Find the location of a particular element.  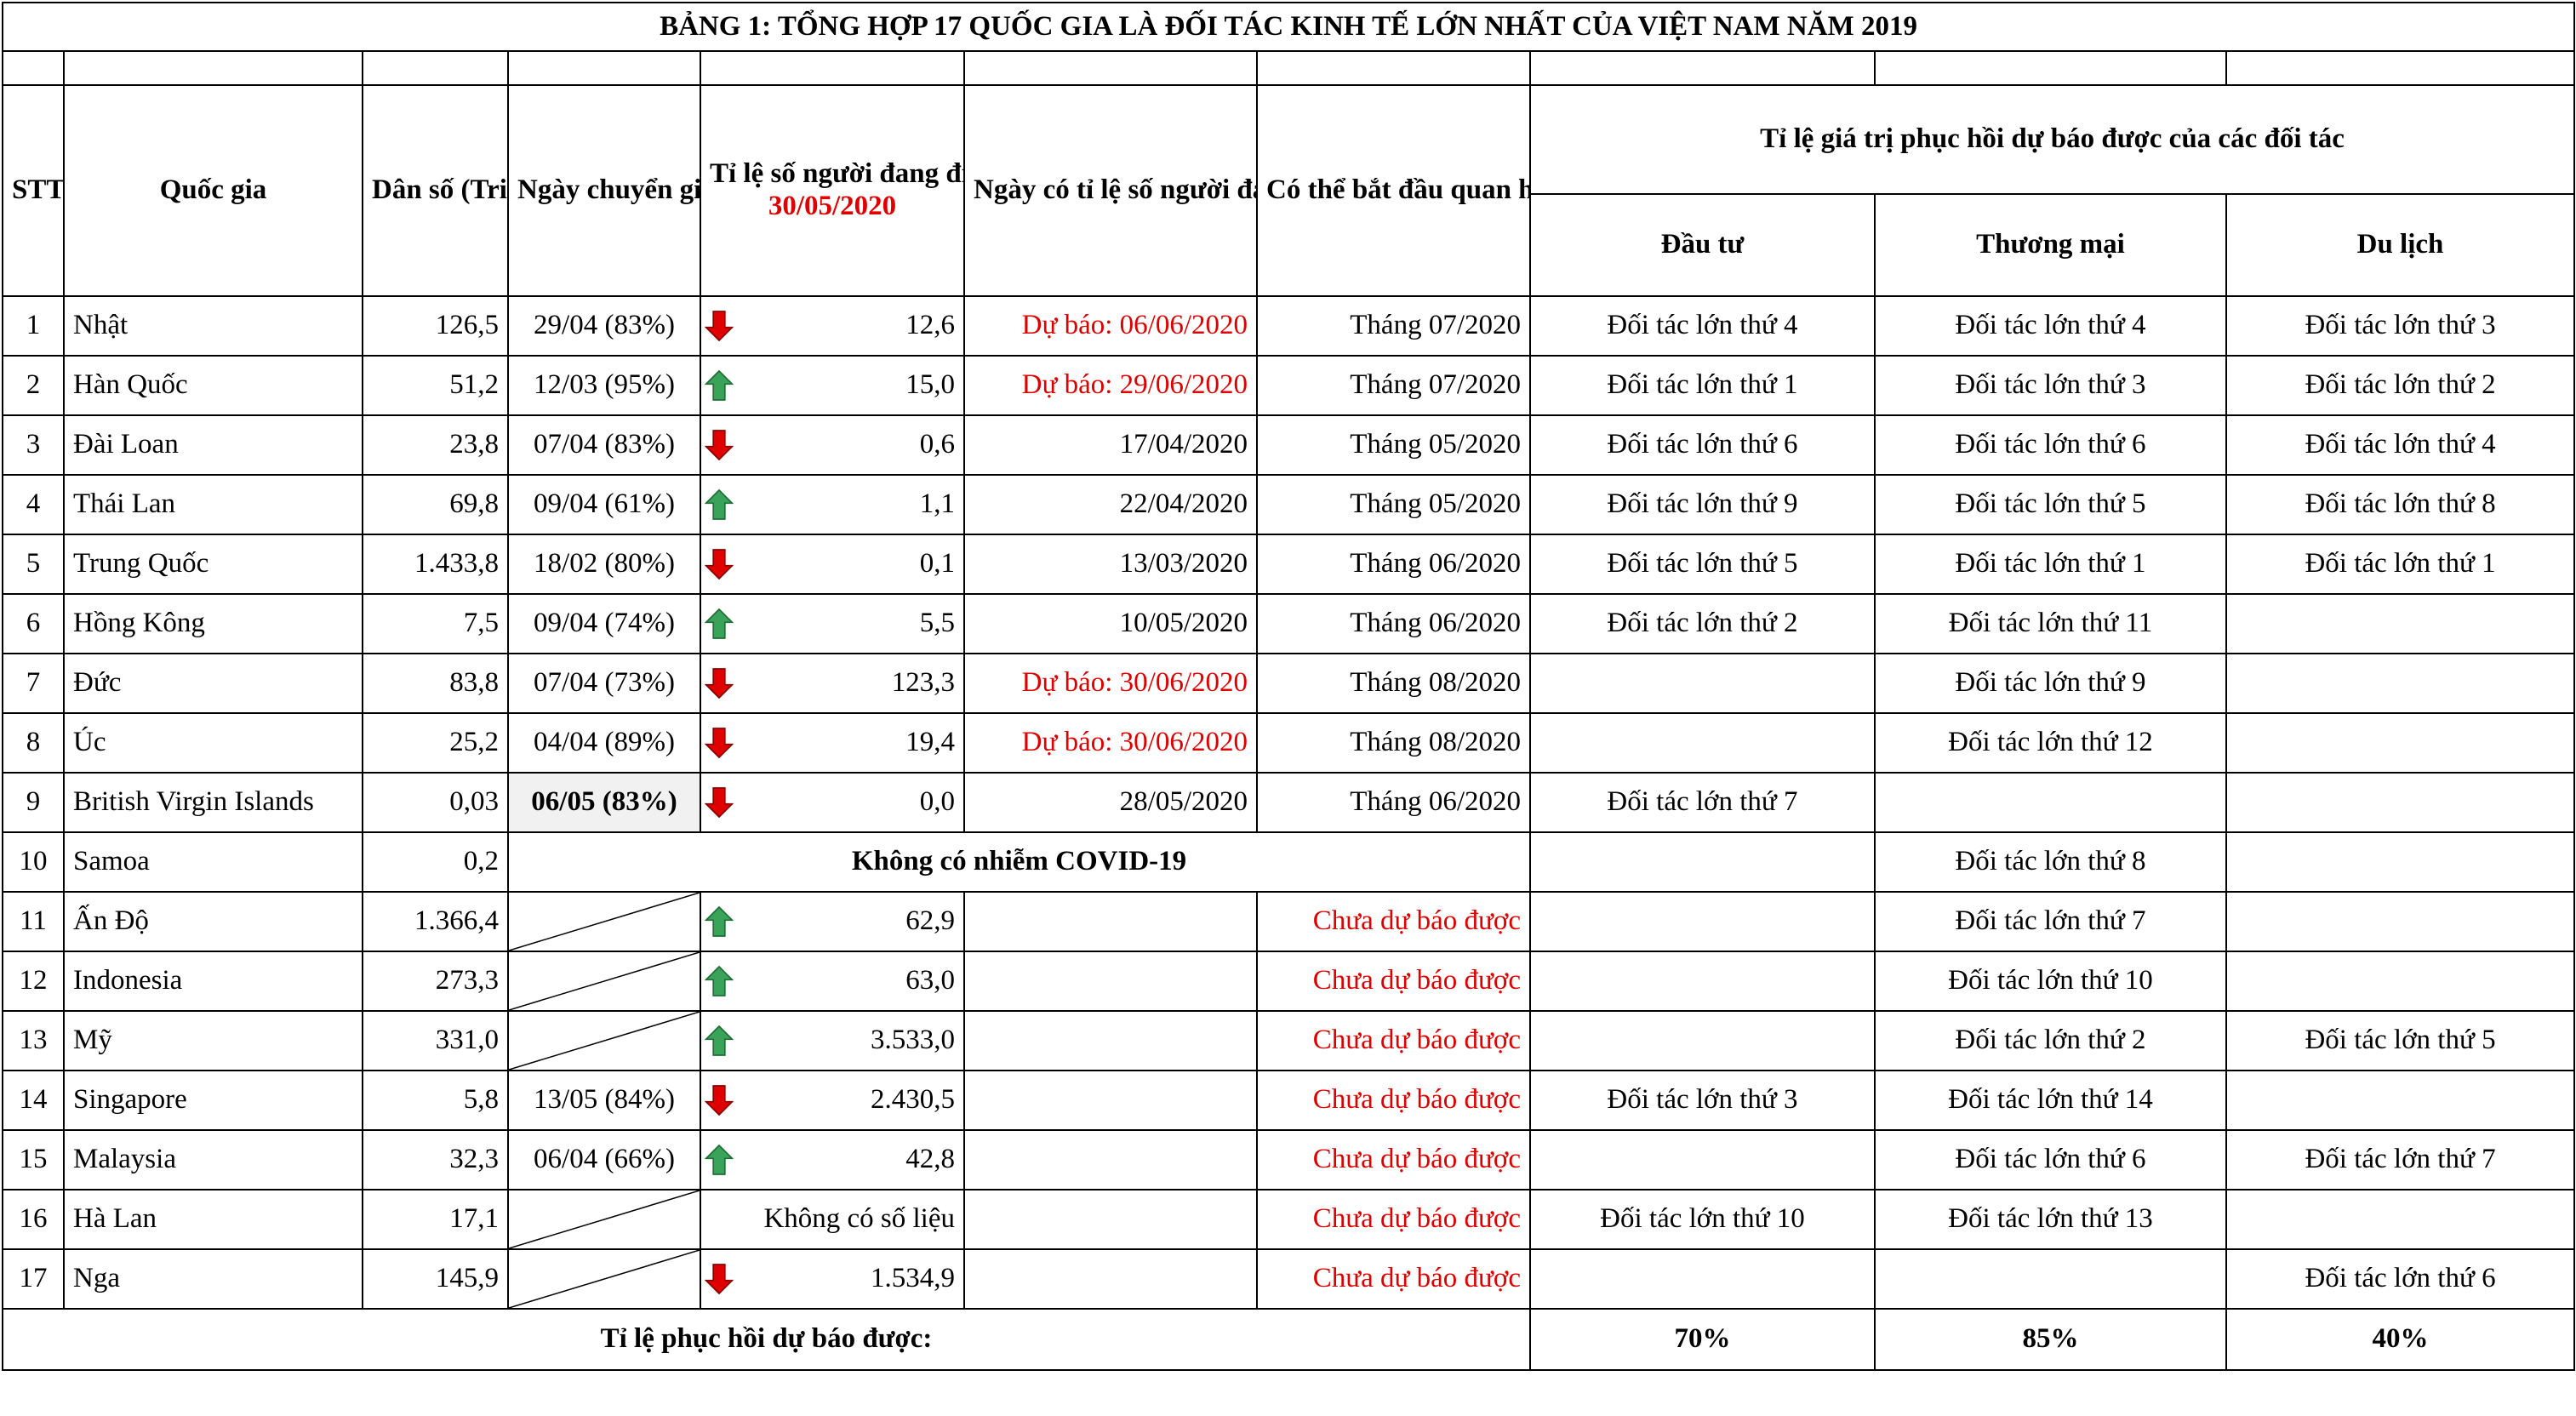

cell-investment: Đối tác lớn thứ 3 is located at coordinates (1702, 1100).